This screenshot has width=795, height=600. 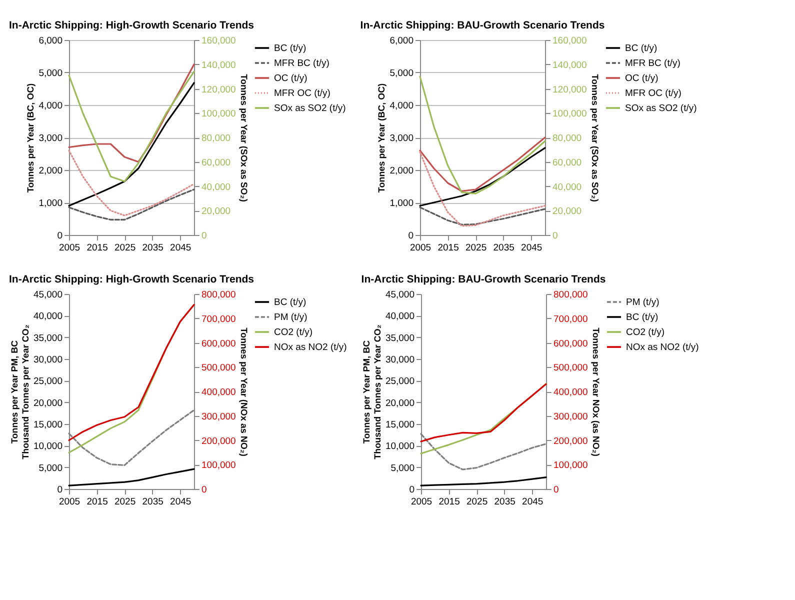 I want to click on y-axis-title: Tonnes per Year PM, BC Thousand Tonnes per Year CO₂, so click(x=371, y=392).